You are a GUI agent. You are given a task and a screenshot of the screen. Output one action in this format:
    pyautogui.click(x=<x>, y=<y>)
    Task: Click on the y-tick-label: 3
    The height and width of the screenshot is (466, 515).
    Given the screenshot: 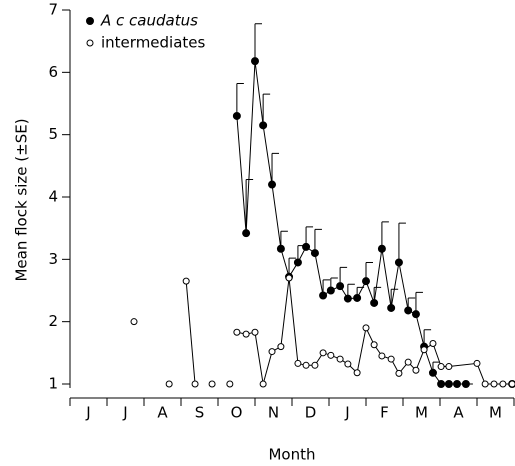 What is the action you would take?
    pyautogui.click(x=53, y=259)
    